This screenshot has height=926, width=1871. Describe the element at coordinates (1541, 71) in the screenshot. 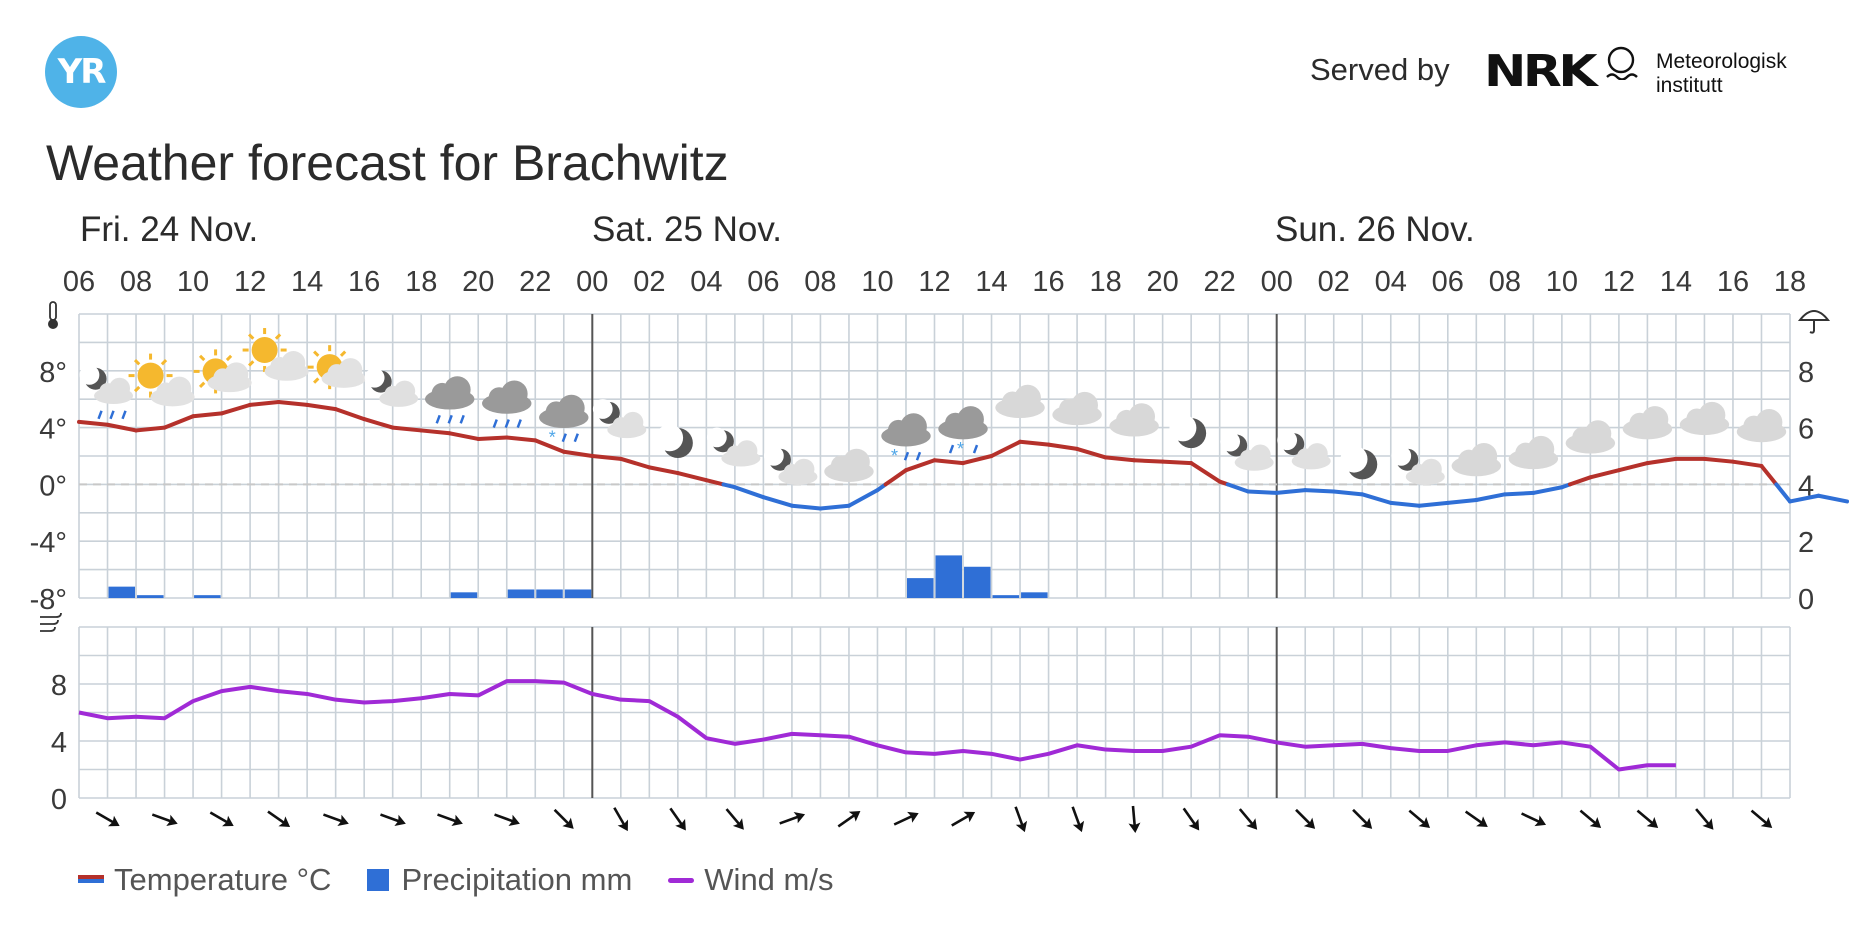

I see `nrk-logo: NRK` at that location.